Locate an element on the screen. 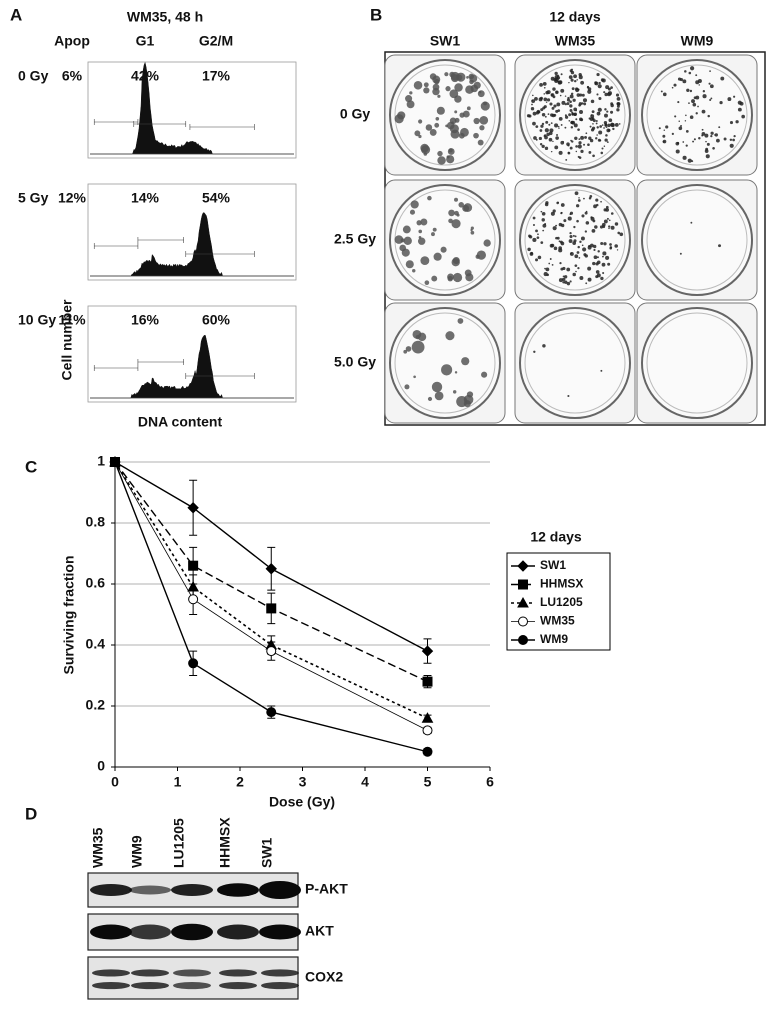  panel-title: 12 days is located at coordinates (575, 17).